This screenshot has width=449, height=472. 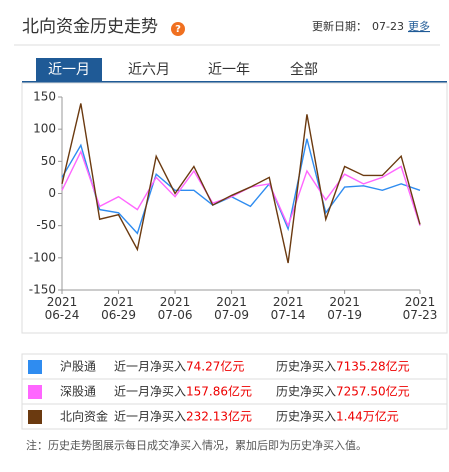 I want to click on month-value: 74.27亿元, so click(x=215, y=366).